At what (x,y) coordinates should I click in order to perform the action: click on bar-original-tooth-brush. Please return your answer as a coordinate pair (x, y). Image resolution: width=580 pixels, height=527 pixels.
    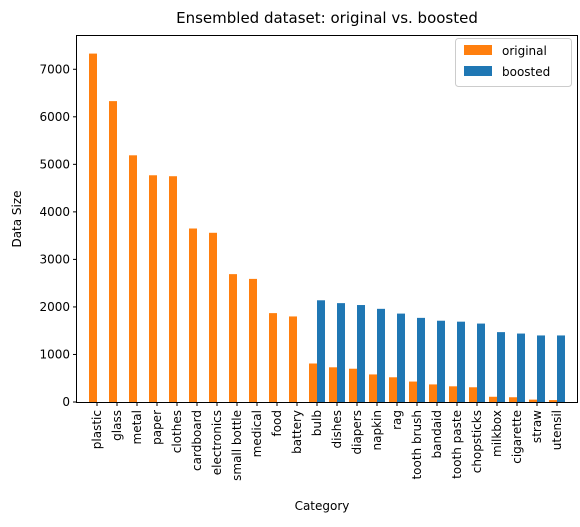
    Looking at the image, I should click on (413, 391).